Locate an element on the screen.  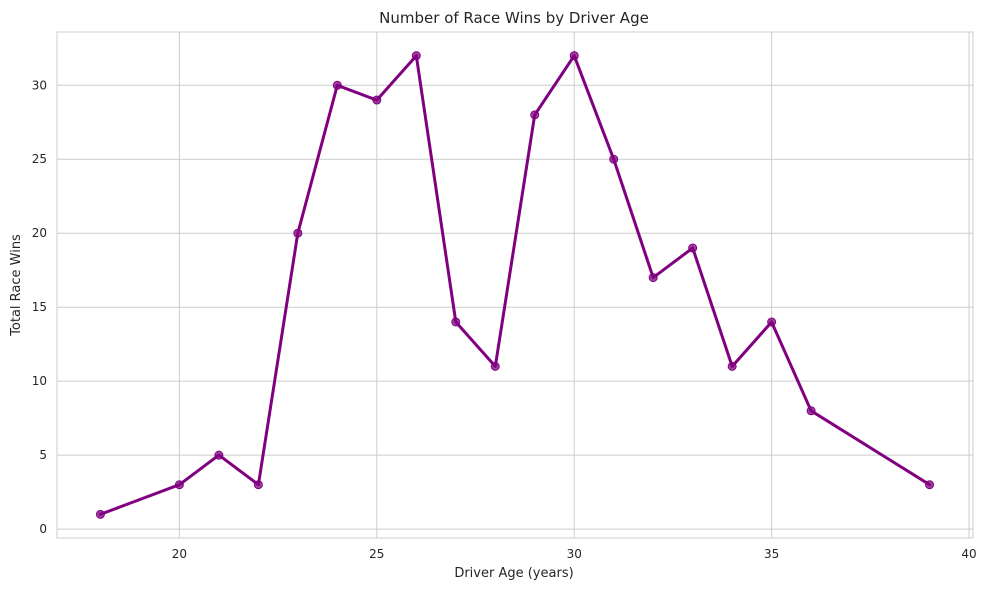
x-tick-label: 40 is located at coordinates (968, 554).